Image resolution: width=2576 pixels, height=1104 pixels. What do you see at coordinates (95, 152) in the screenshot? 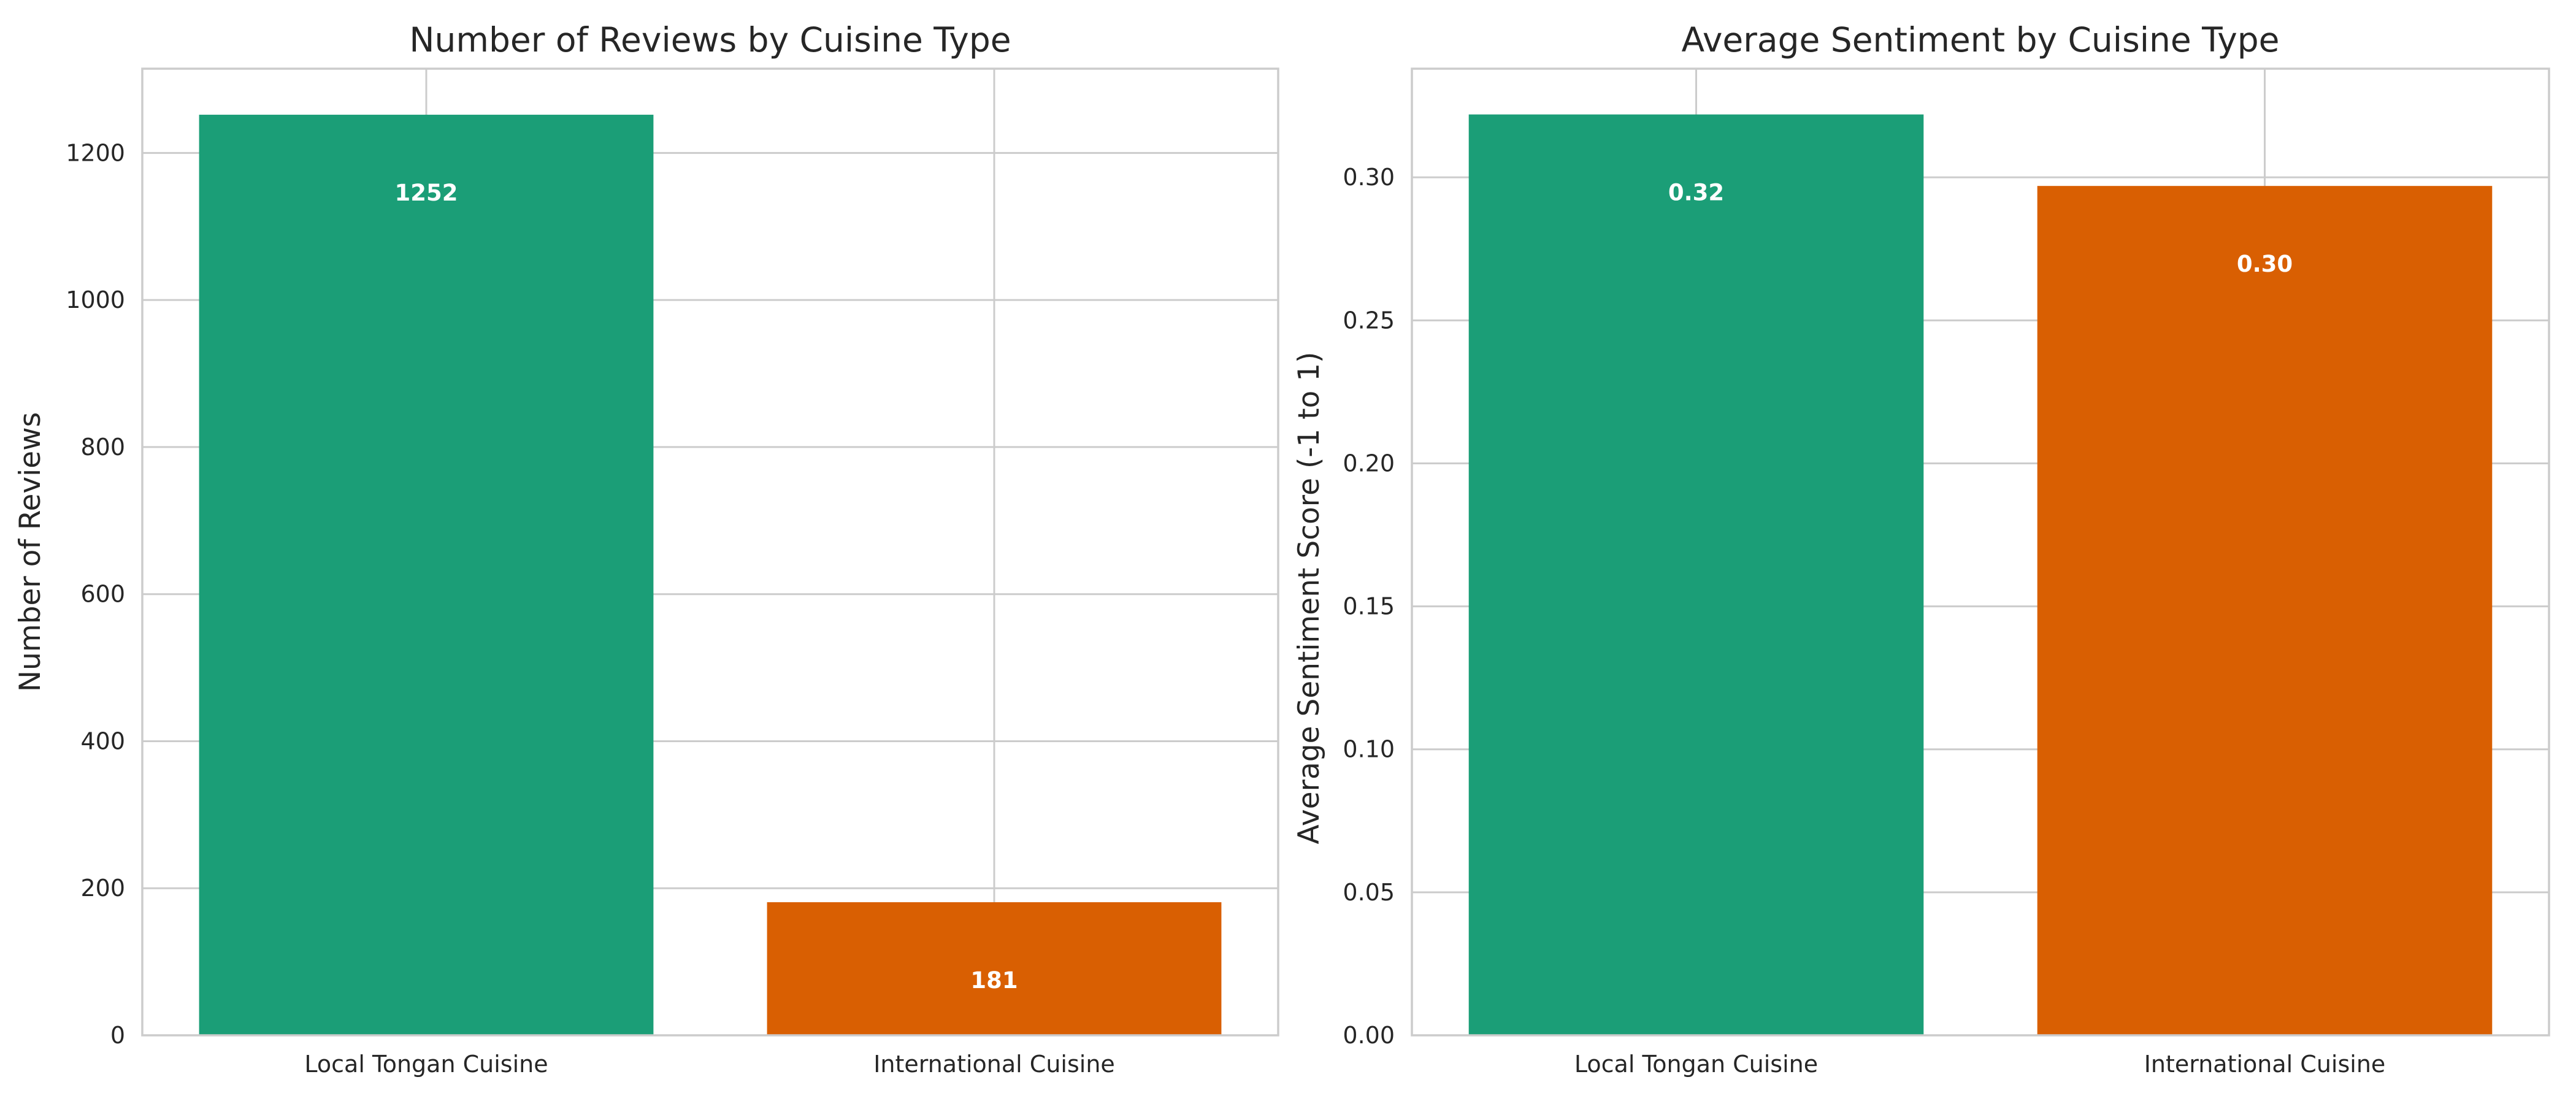
I see `y-tick-label: 1200` at bounding box center [95, 152].